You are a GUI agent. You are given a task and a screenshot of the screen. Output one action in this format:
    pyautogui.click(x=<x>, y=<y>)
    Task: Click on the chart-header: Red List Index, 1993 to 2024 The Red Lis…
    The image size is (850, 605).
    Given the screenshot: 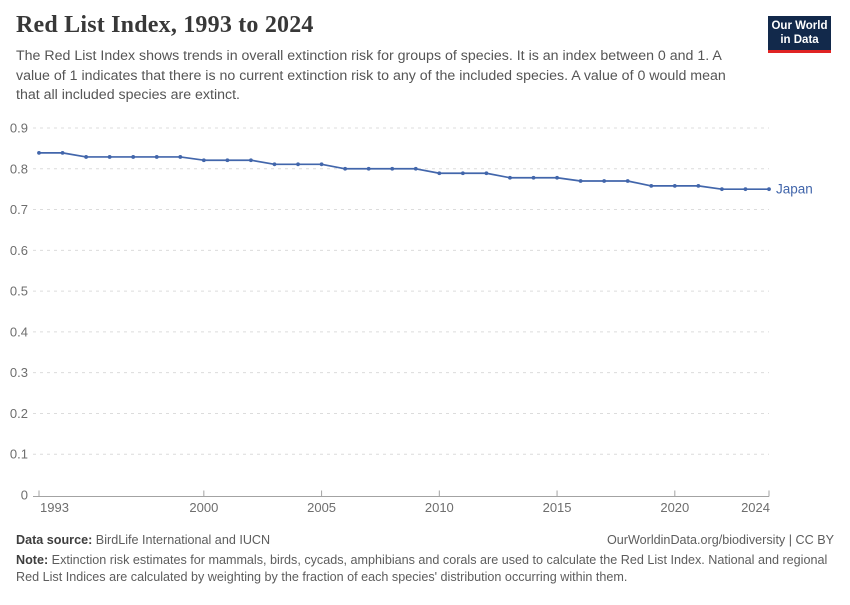 What is the action you would take?
    pyautogui.click(x=386, y=59)
    